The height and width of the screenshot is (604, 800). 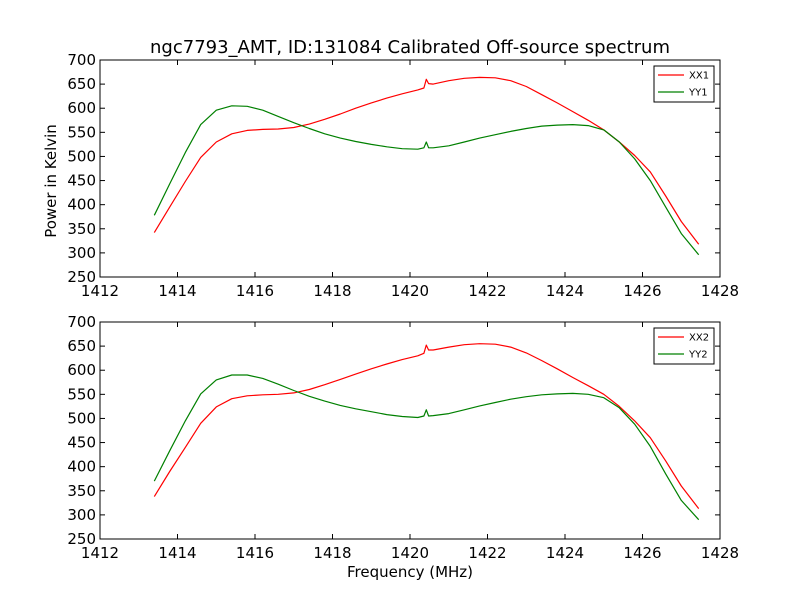 I want to click on legend-label: YY2, so click(x=698, y=355).